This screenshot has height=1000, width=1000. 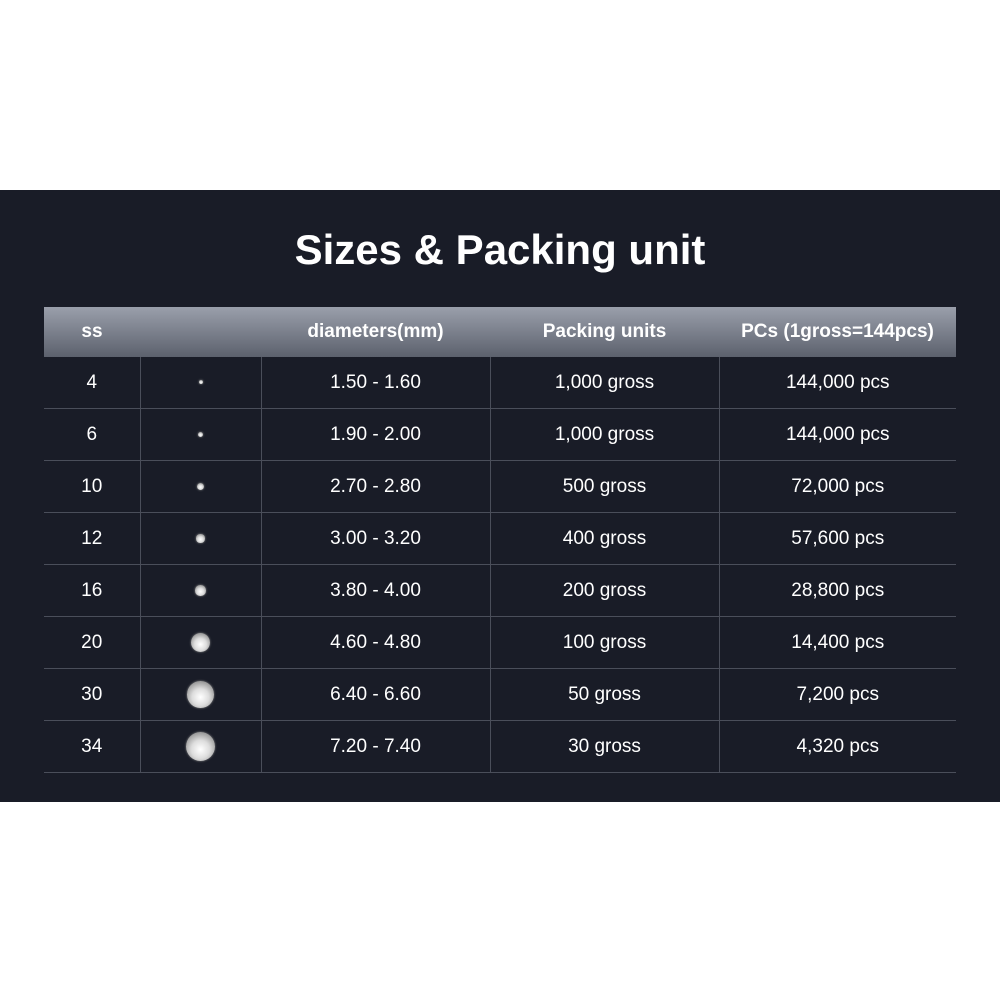 What do you see at coordinates (92, 434) in the screenshot?
I see `ss-cell: 6` at bounding box center [92, 434].